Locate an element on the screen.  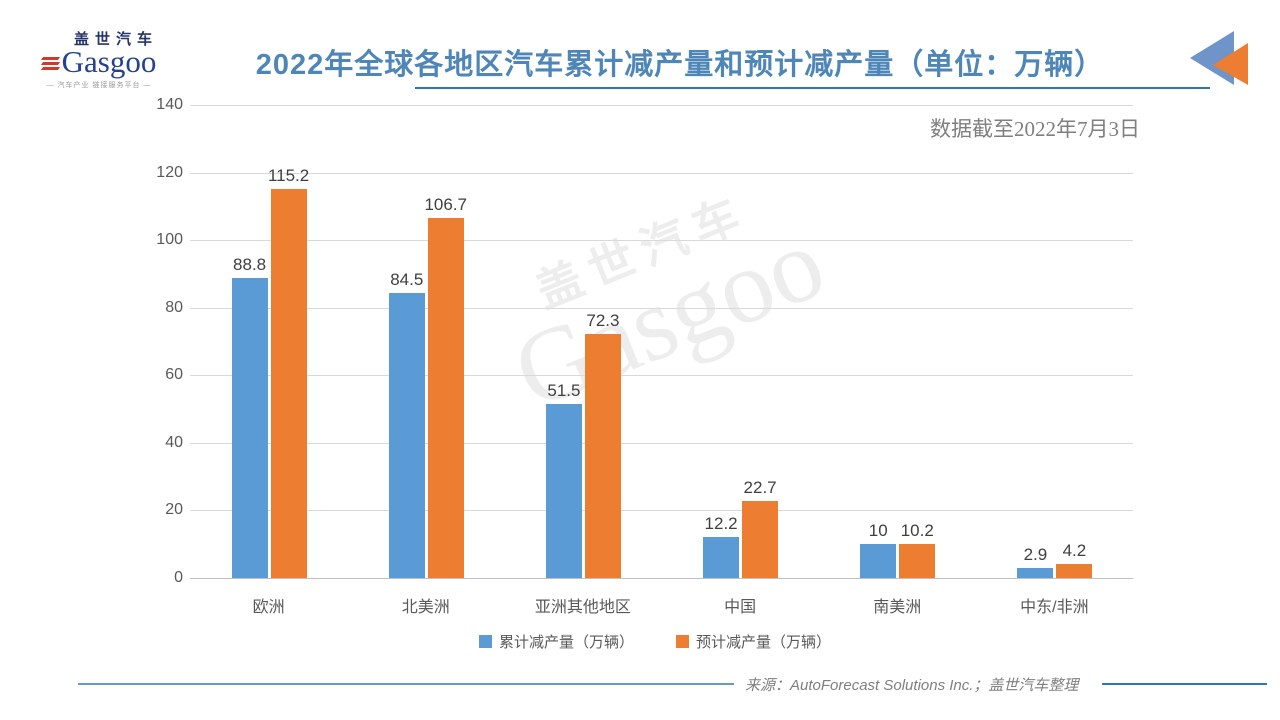
x-axis-line is located at coordinates (661, 578).